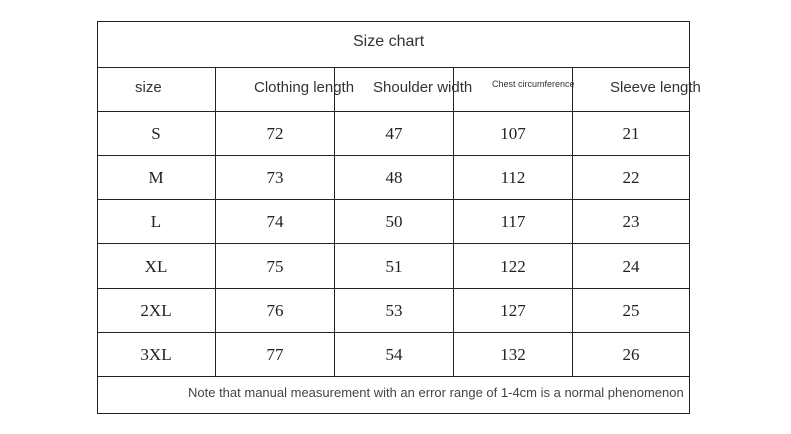  What do you see at coordinates (156, 266) in the screenshot?
I see `table-cell: XL` at bounding box center [156, 266].